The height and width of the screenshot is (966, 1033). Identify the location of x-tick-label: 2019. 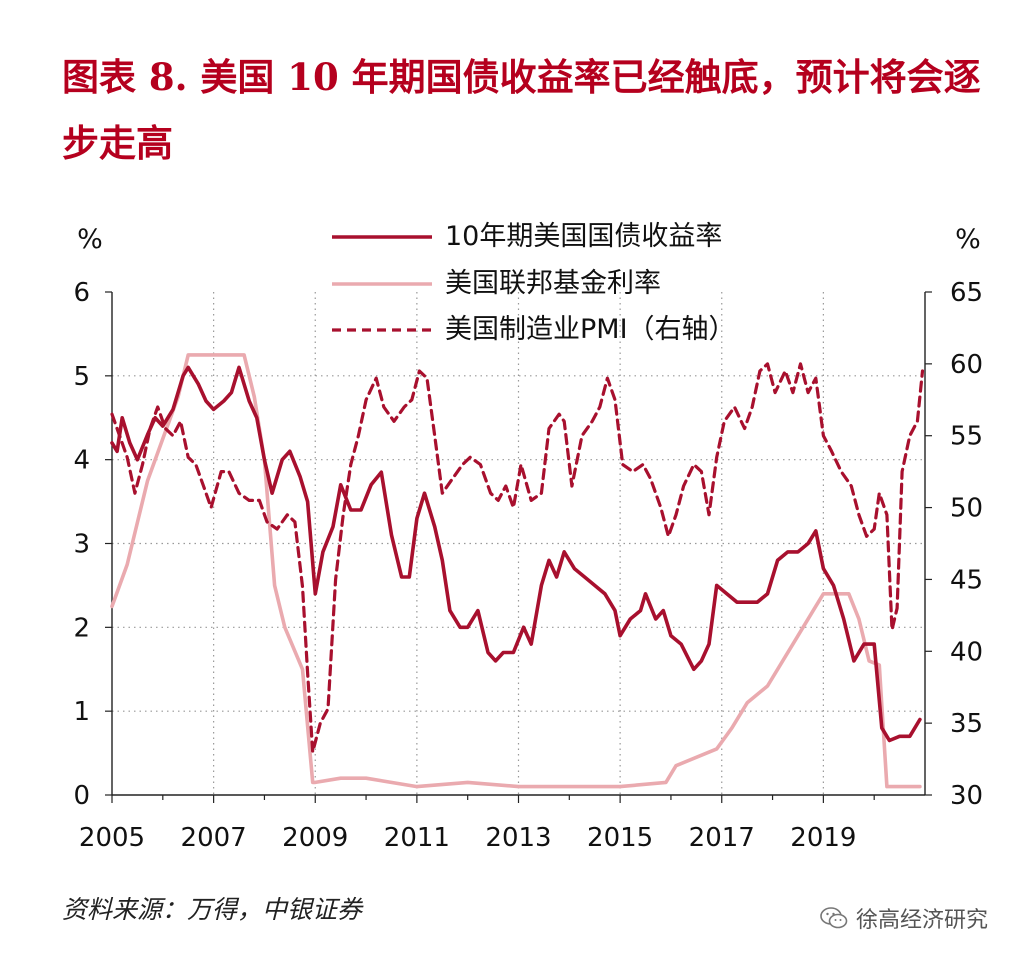
(823, 838).